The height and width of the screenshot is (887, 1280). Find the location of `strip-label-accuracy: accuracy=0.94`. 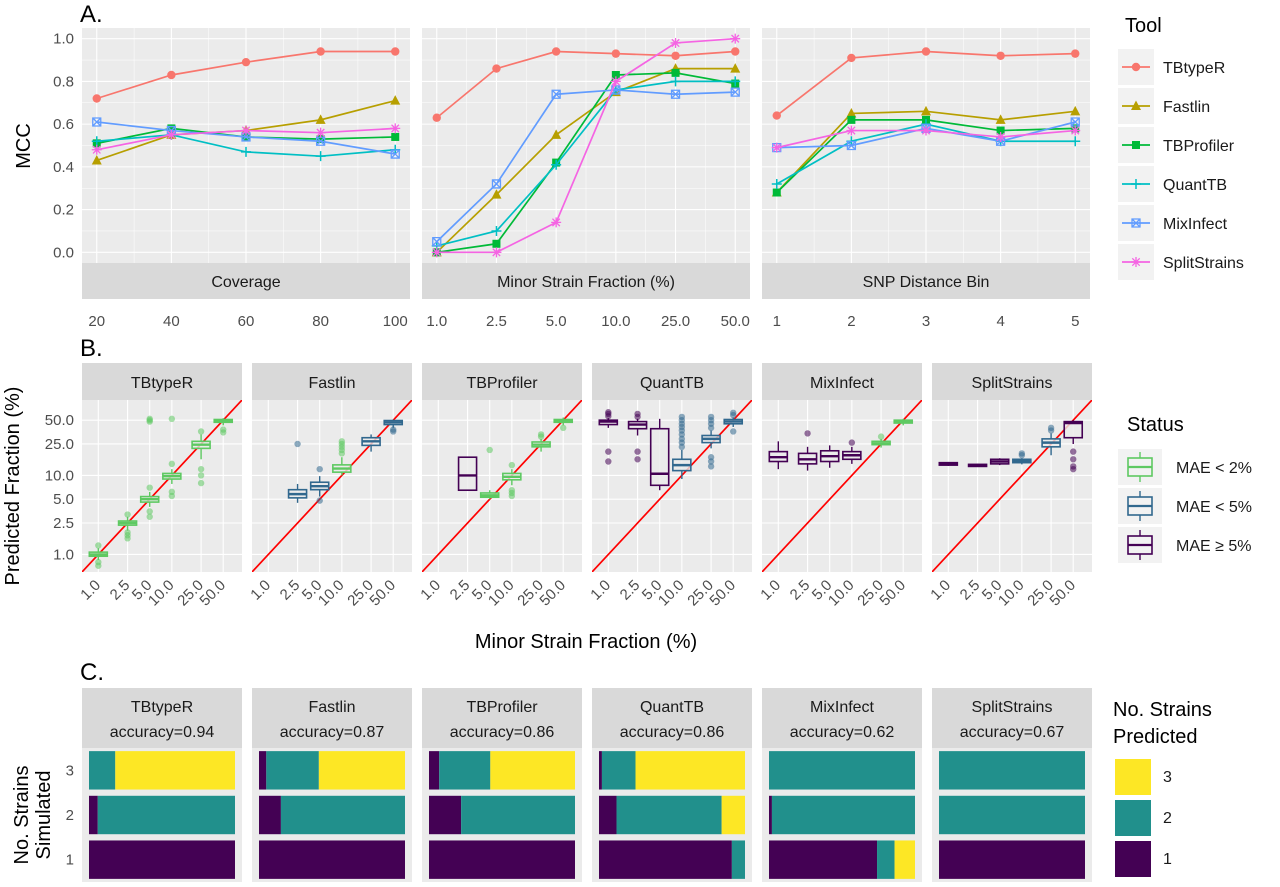

strip-label-accuracy: accuracy=0.94 is located at coordinates (162, 732).